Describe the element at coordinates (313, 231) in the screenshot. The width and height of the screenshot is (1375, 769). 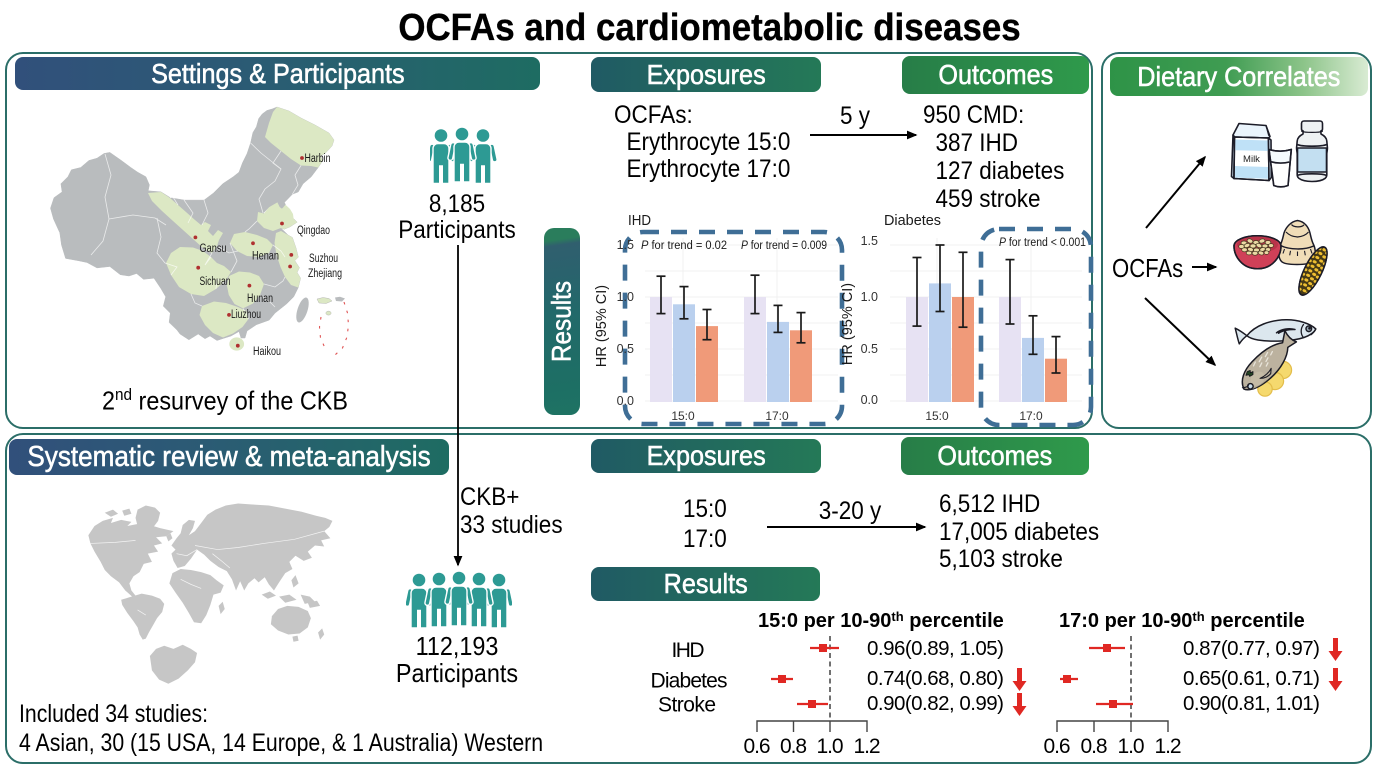
I see `svg-text: Qingdao` at that location.